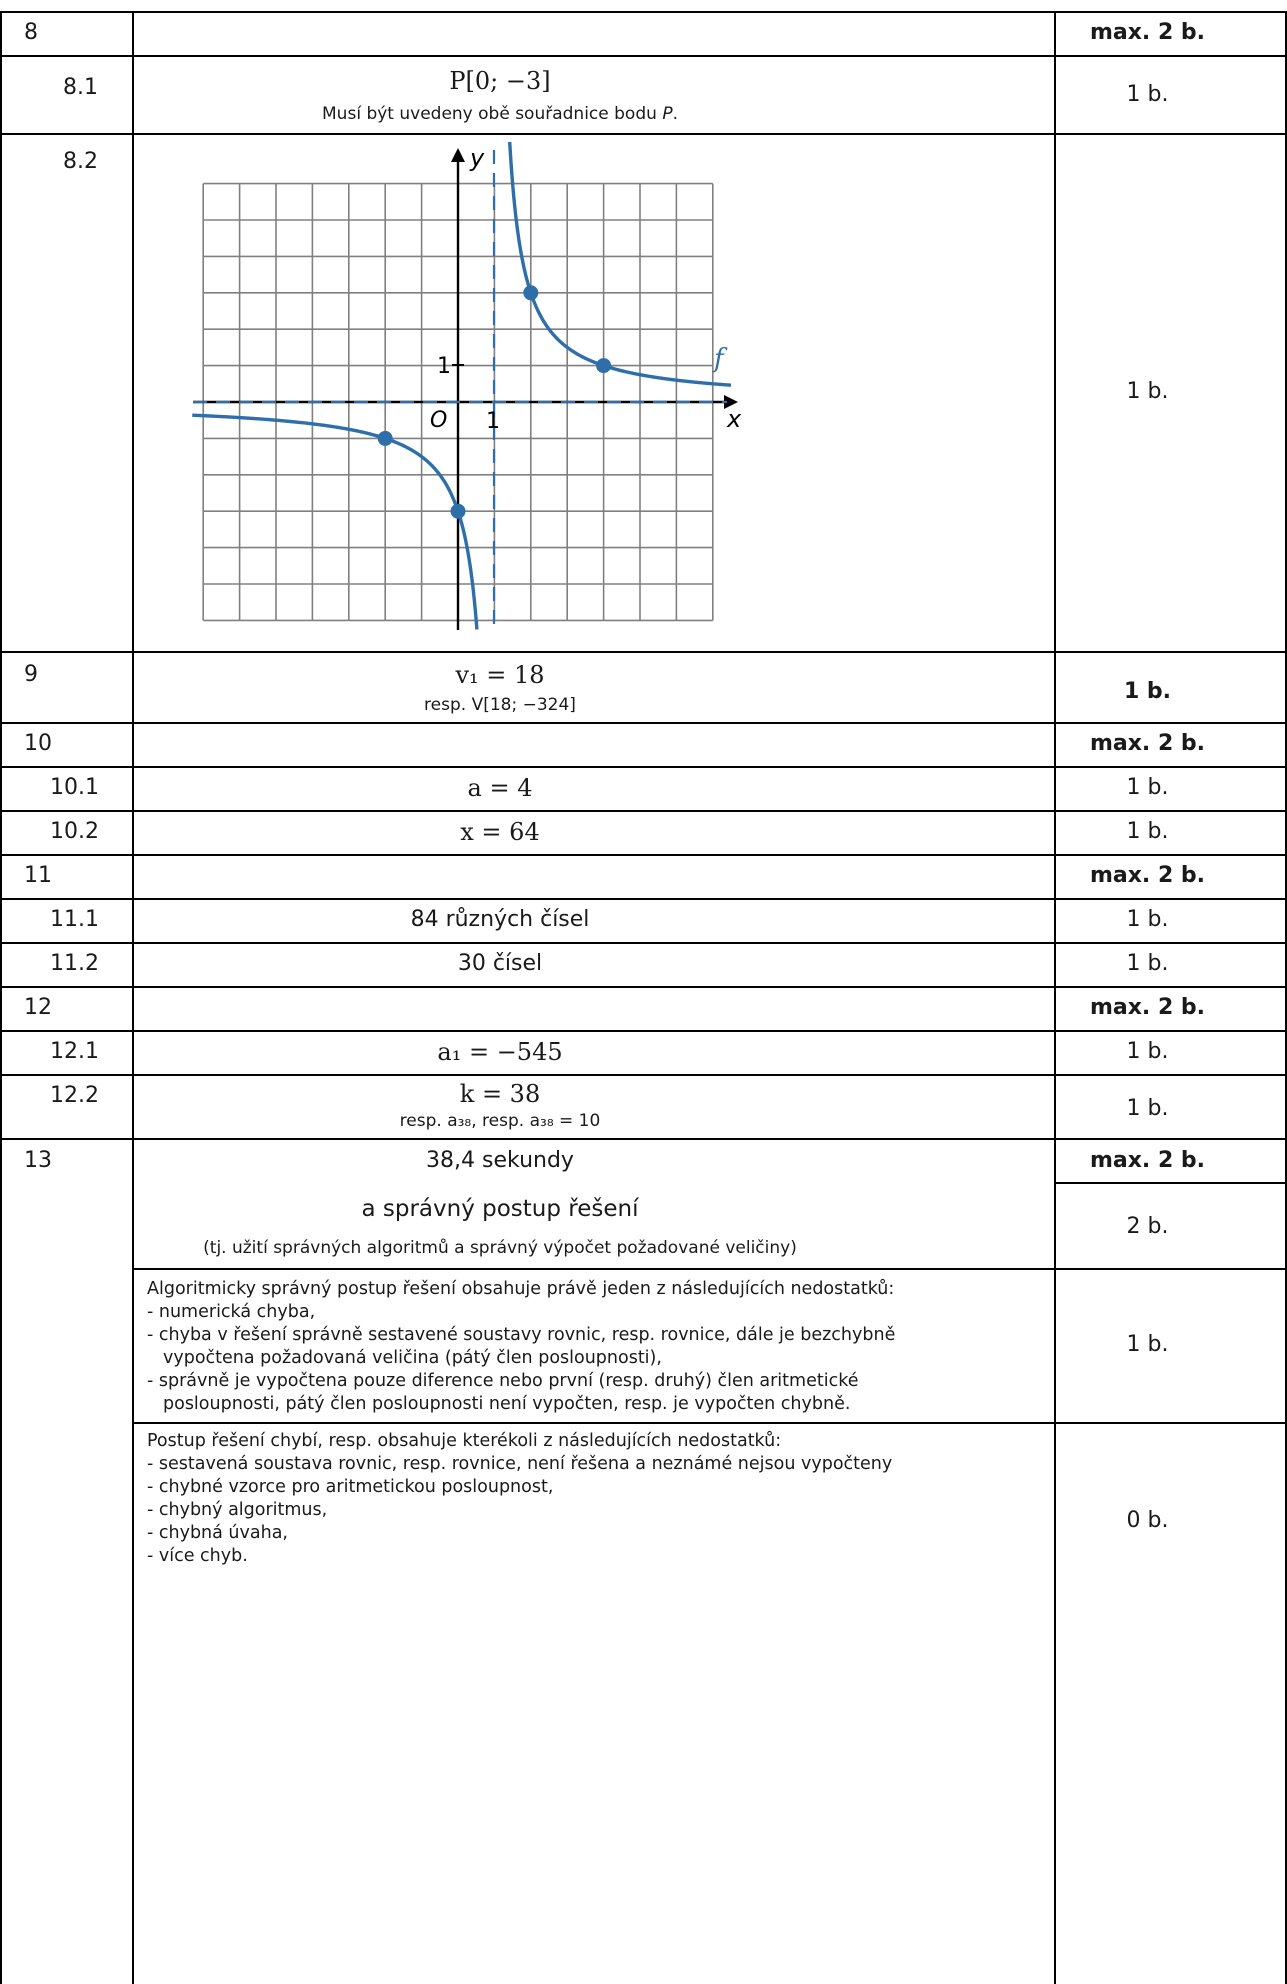 This screenshot has height=1984, width=1287. Describe the element at coordinates (438, 420) in the screenshot. I see `origin-label: O` at that location.